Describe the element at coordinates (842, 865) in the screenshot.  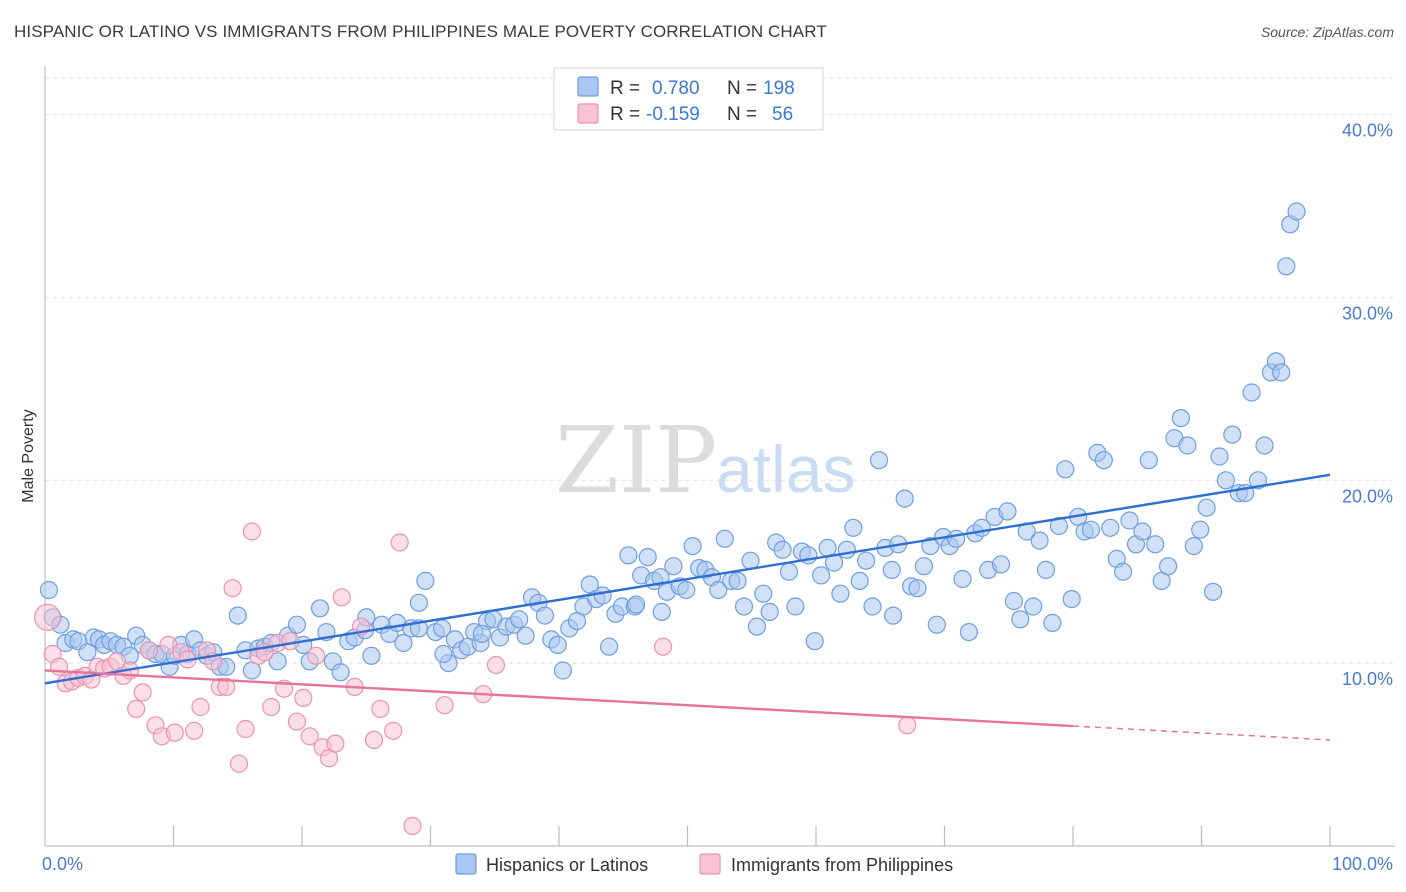
I see `legend-label-philippines: Immigrants from Philippines` at that location.